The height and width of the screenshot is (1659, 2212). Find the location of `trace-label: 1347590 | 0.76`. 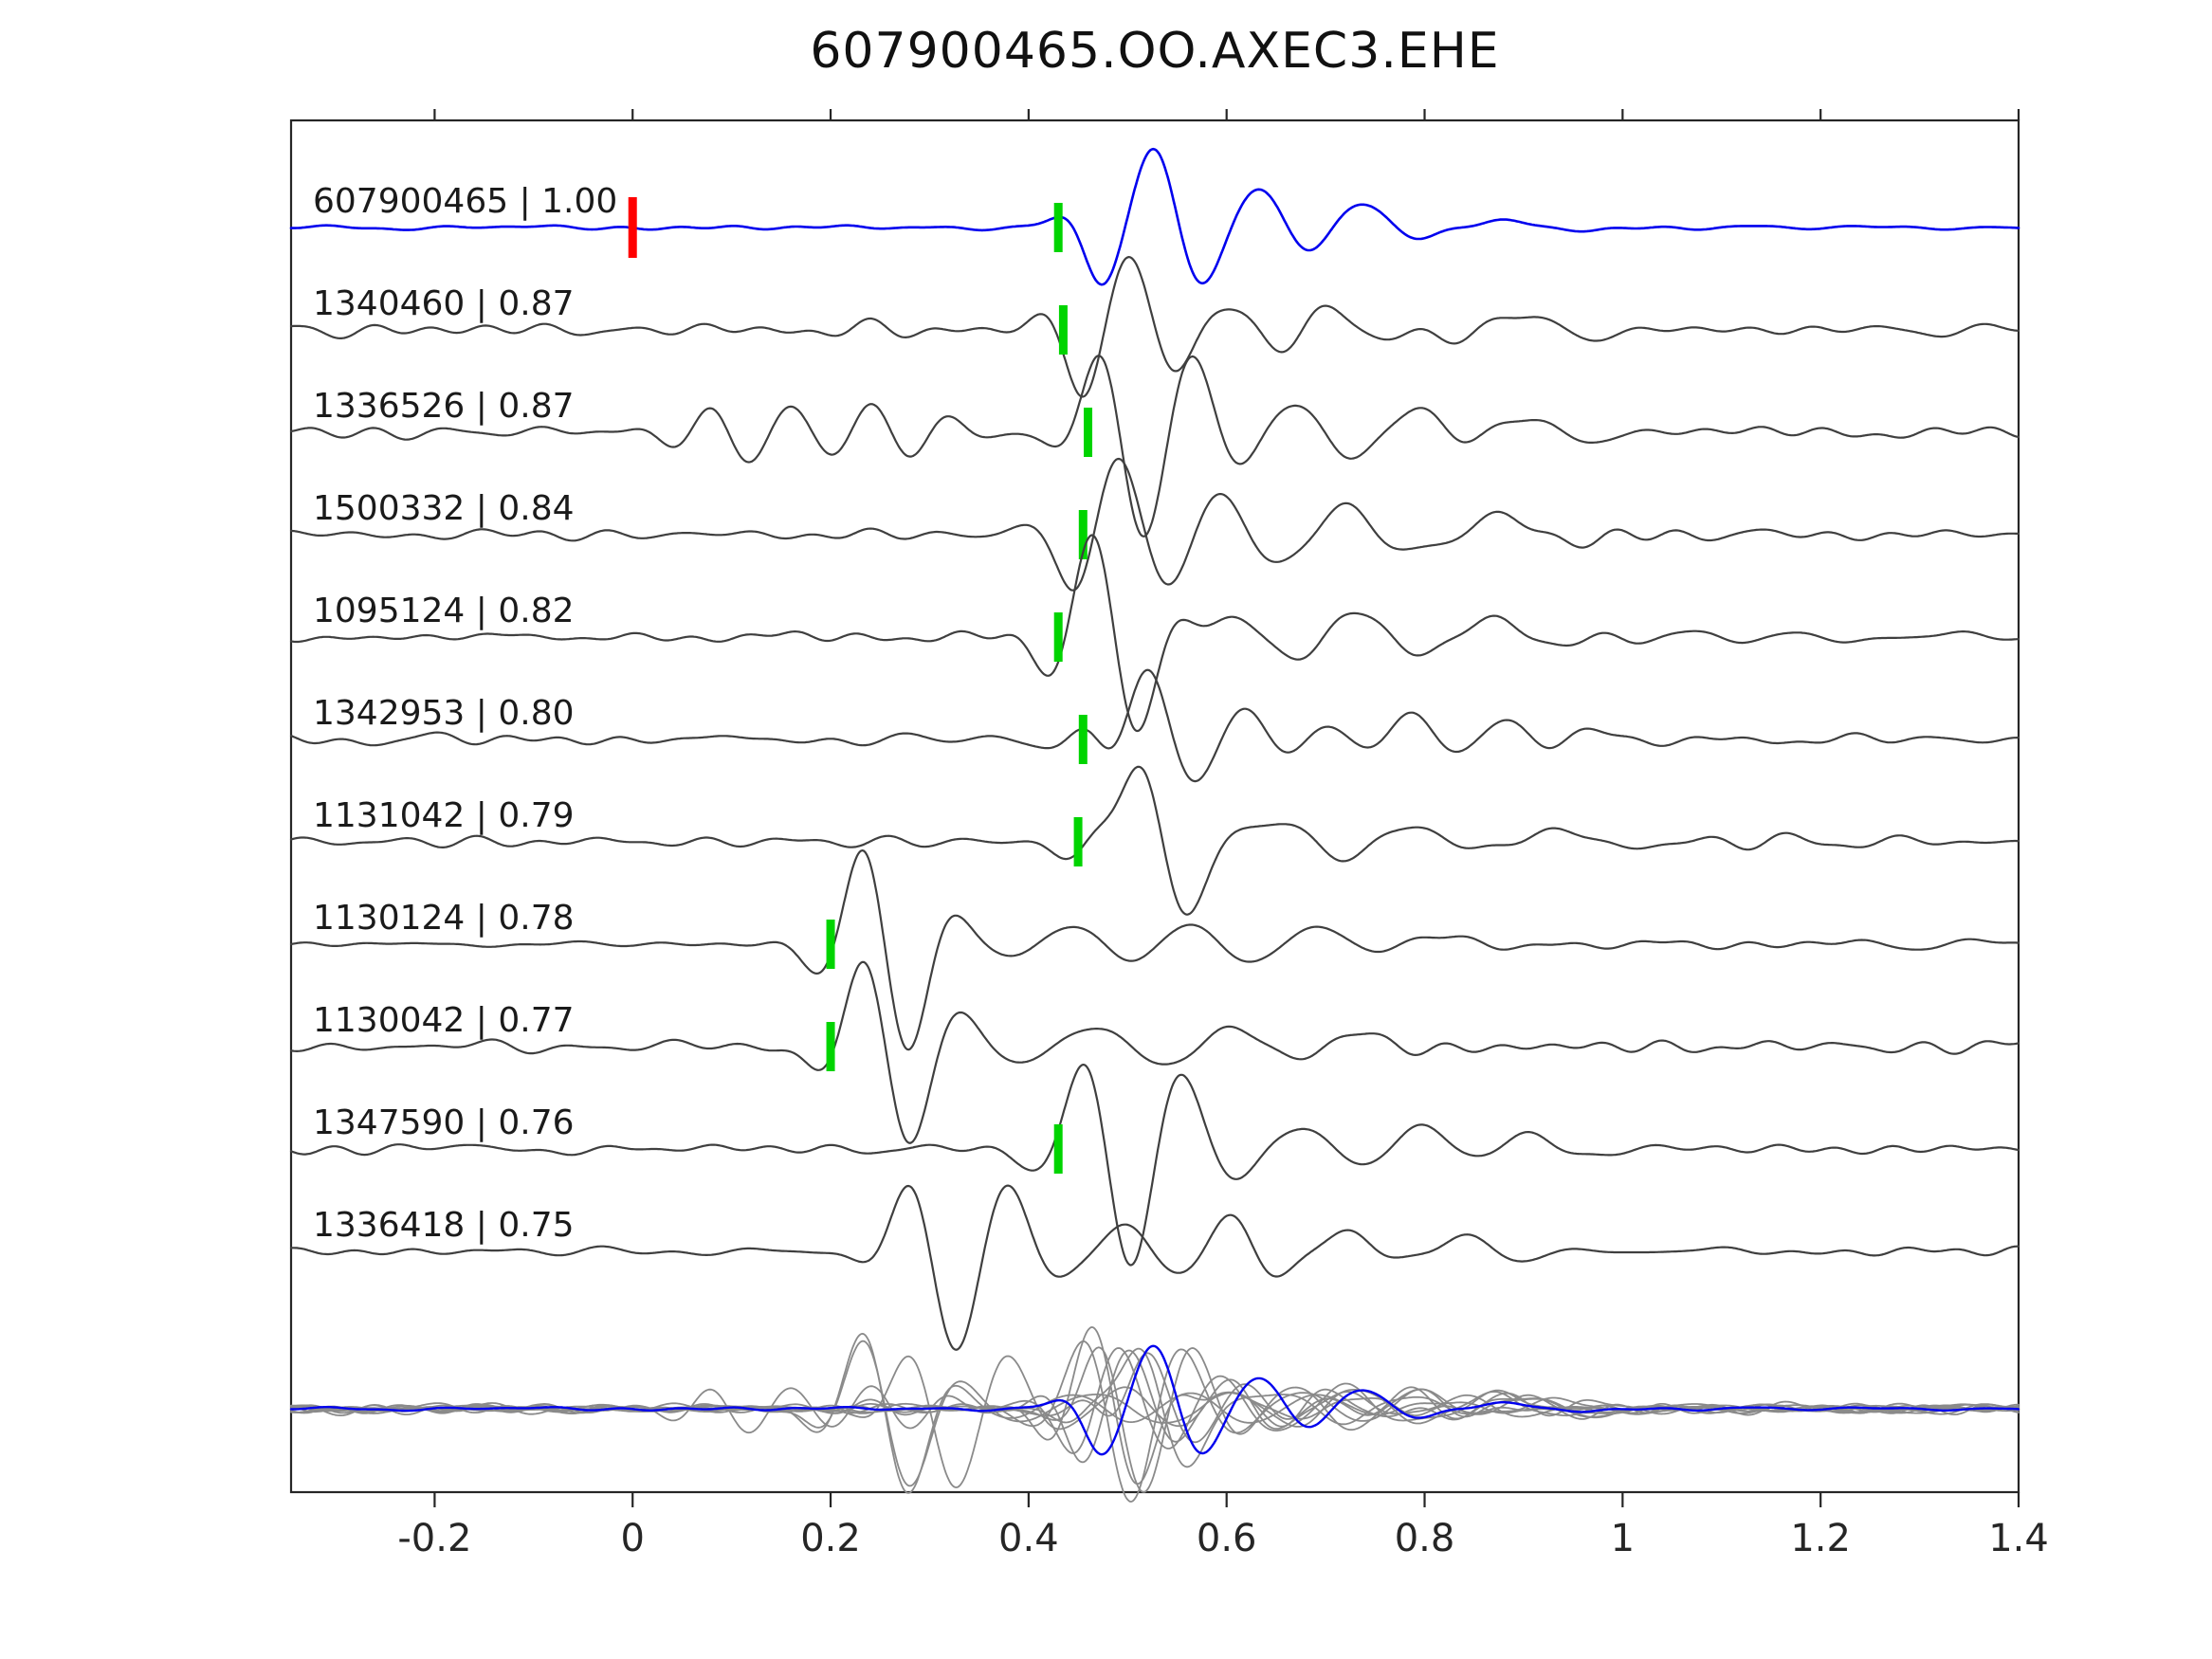

trace-label: 1347590 | 0.76 is located at coordinates (444, 1122).